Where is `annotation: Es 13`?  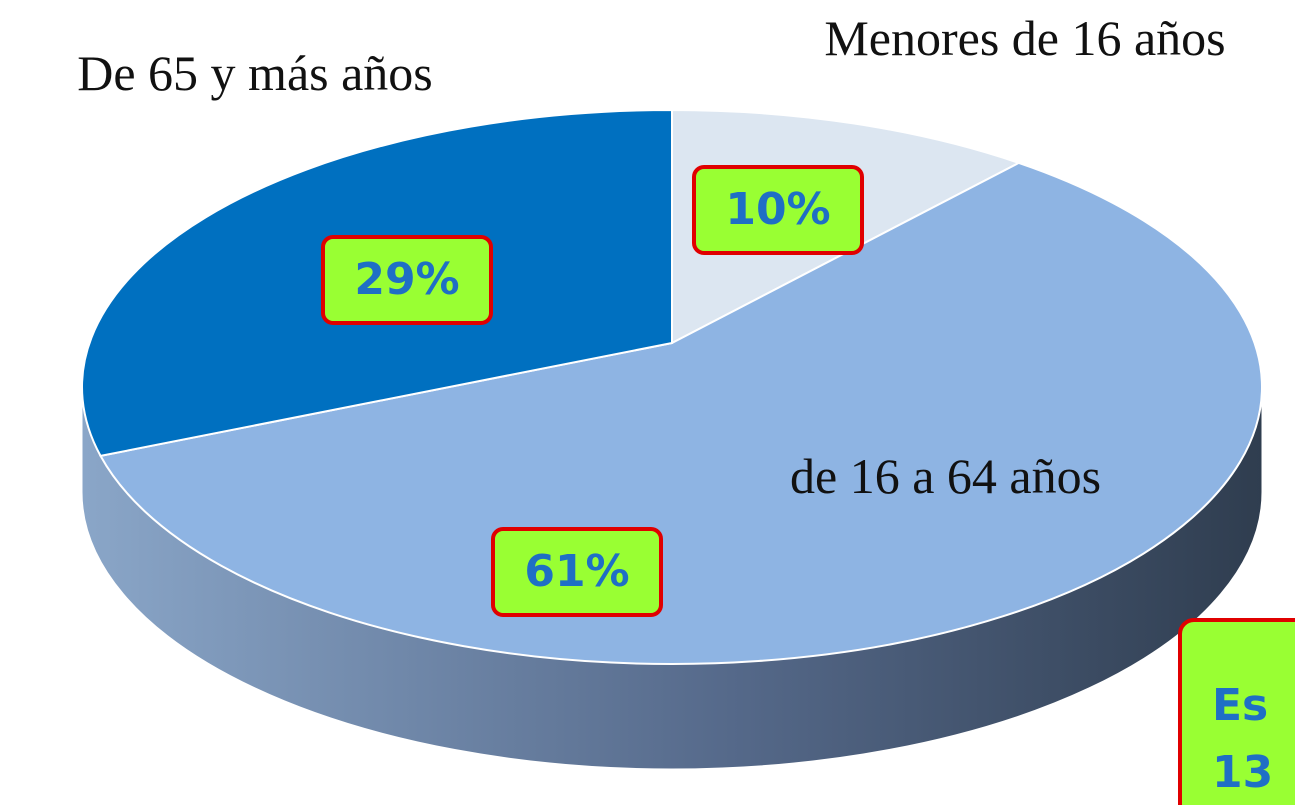 annotation: Es 13 is located at coordinates (1236, 711).